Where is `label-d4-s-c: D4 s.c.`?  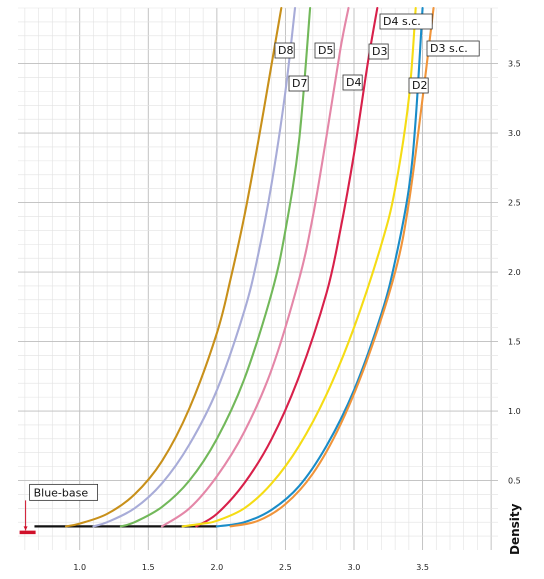 label-d4-s-c: D4 s.c. is located at coordinates (406, 21).